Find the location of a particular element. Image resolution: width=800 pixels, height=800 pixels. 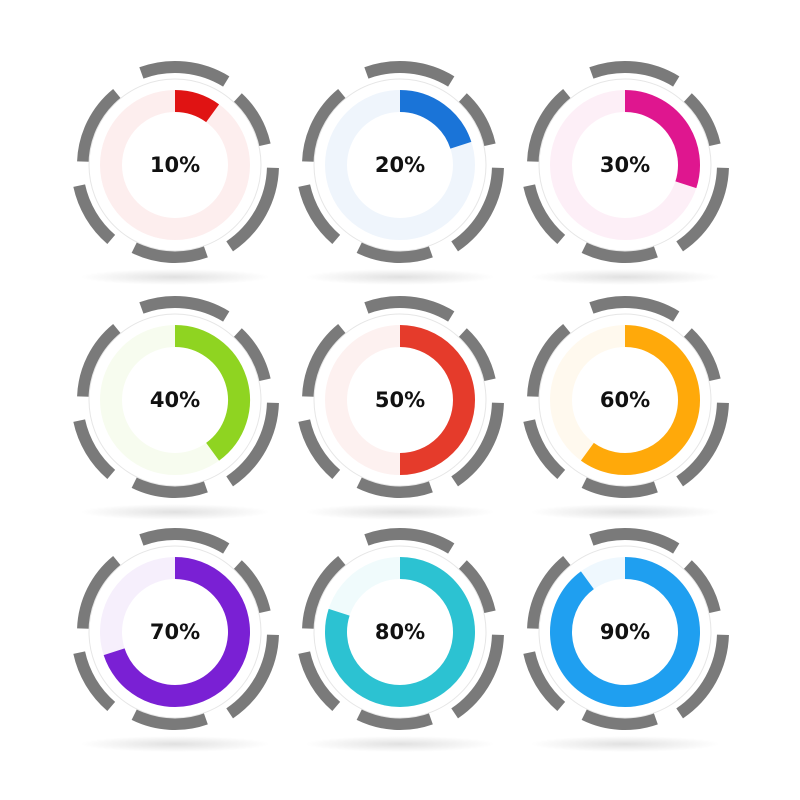

value-label: 30% is located at coordinates (625, 165).